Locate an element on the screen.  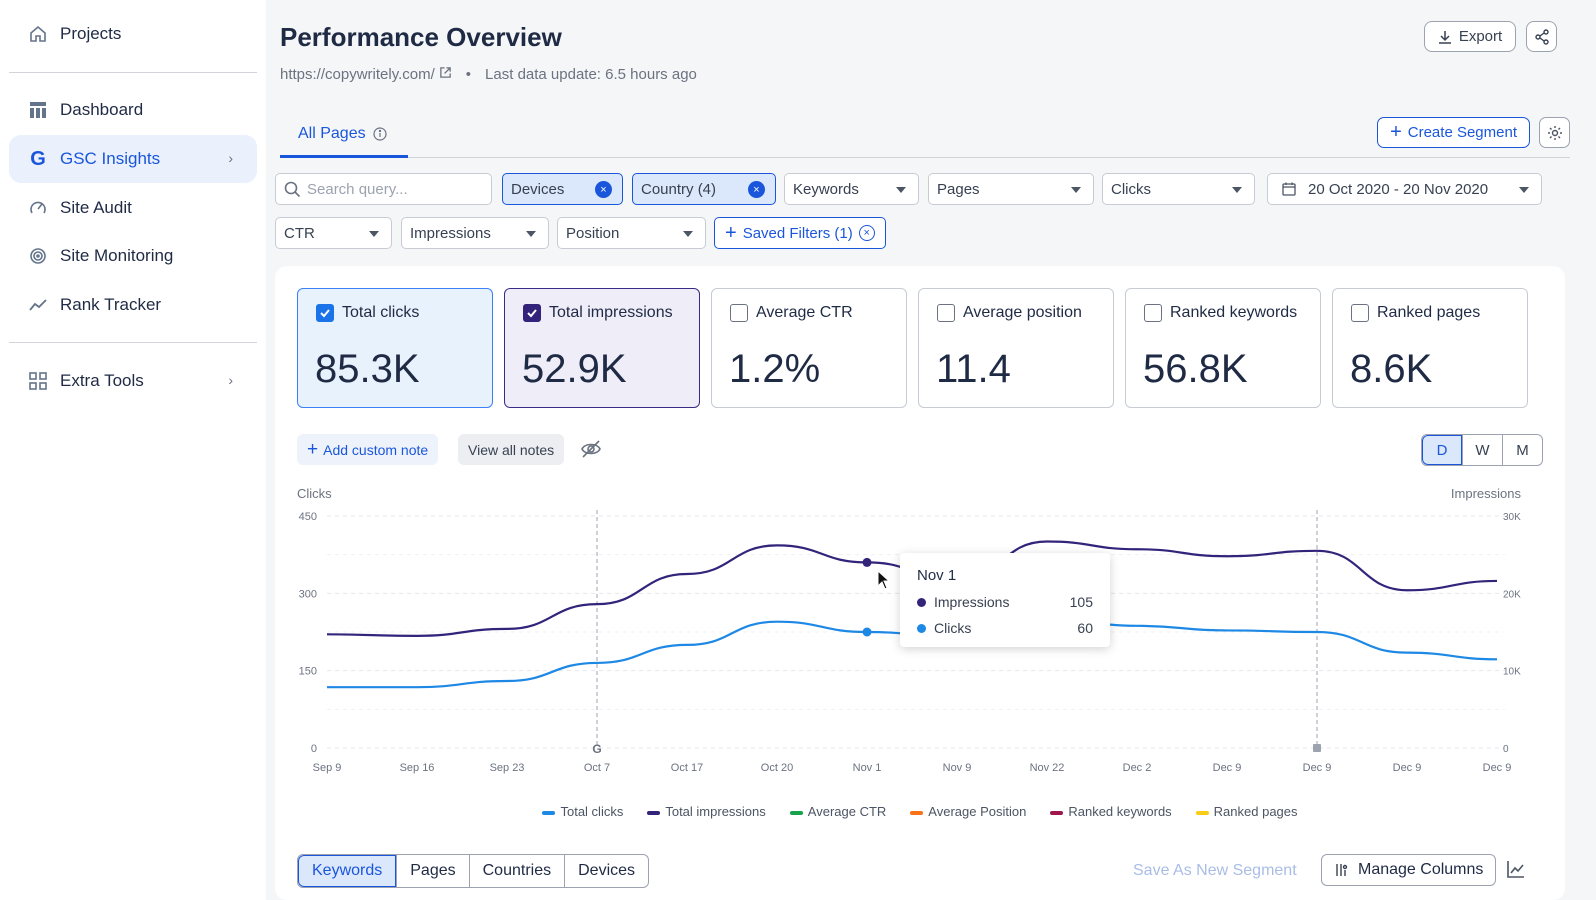
y-tick-label: 300 is located at coordinates (308, 594).